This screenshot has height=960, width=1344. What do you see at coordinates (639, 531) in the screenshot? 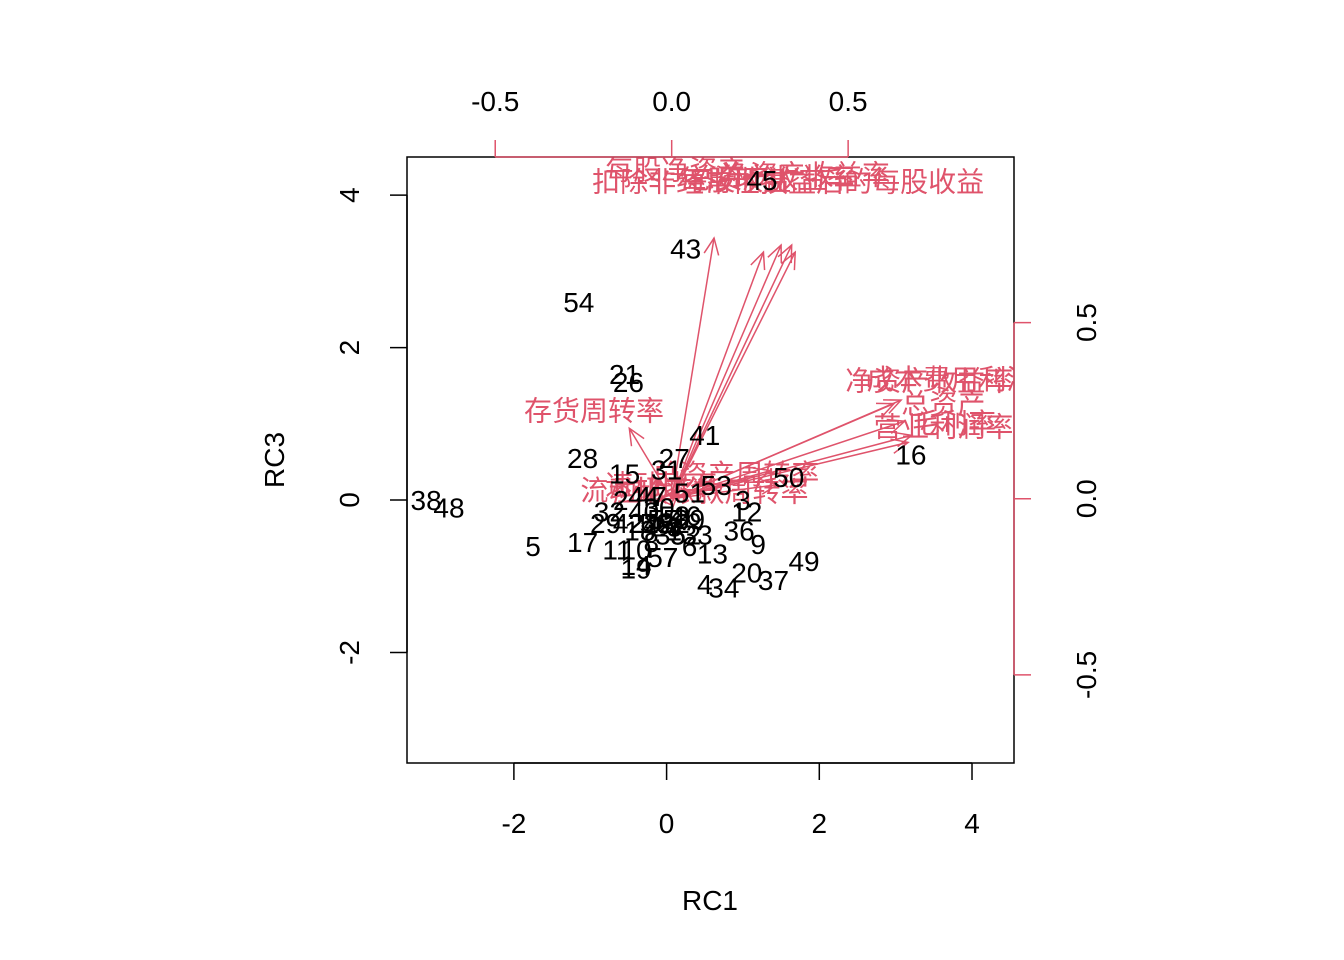
I see `score-point-label: 18` at bounding box center [639, 531].